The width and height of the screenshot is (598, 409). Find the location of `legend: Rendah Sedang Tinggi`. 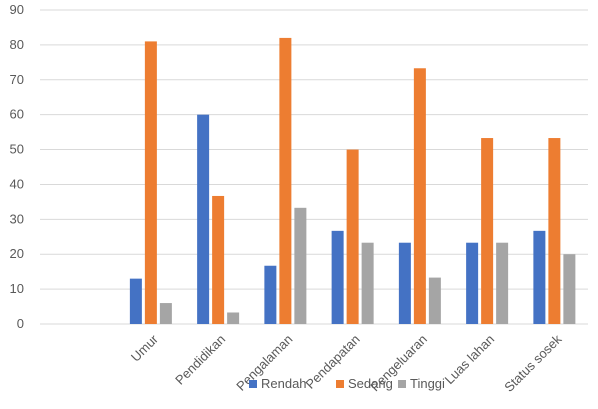

legend: Rendah Sedang Tinggi is located at coordinates (347, 383).